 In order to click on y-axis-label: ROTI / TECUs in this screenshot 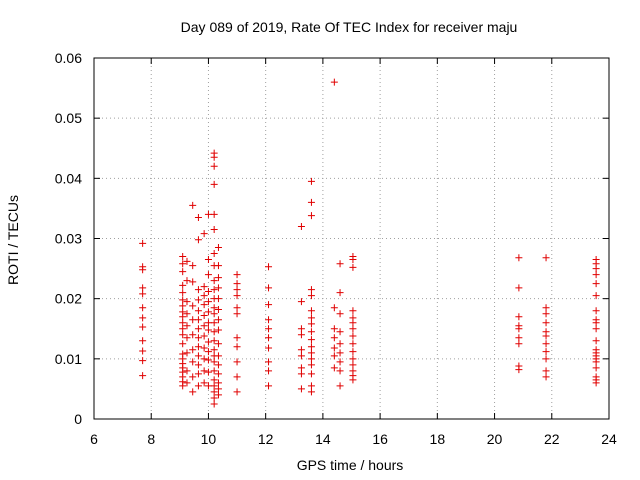, I will do `click(13, 240)`.